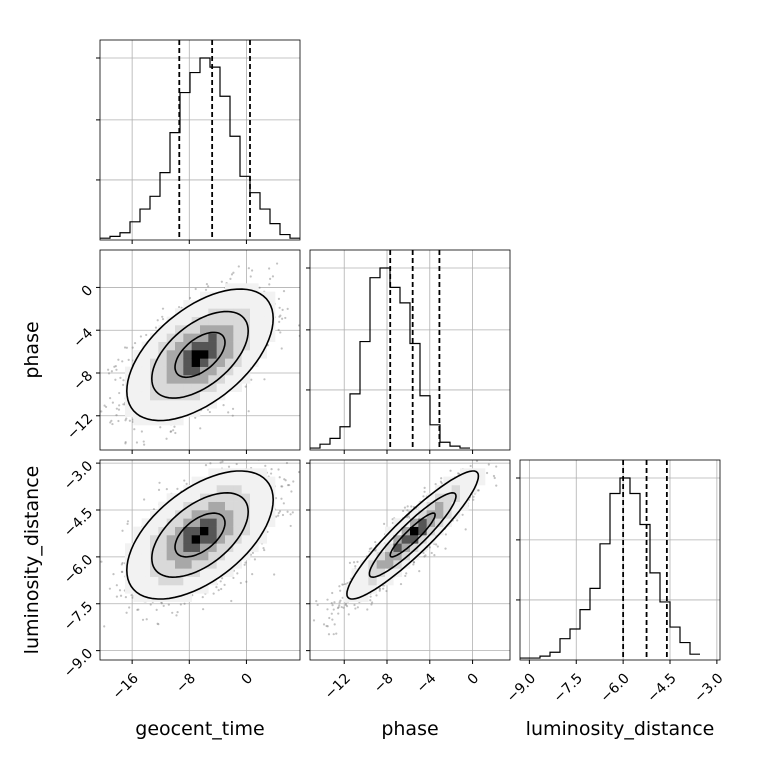 The width and height of the screenshot is (760, 760). I want to click on x-tick-label: 0, so click(474, 679).